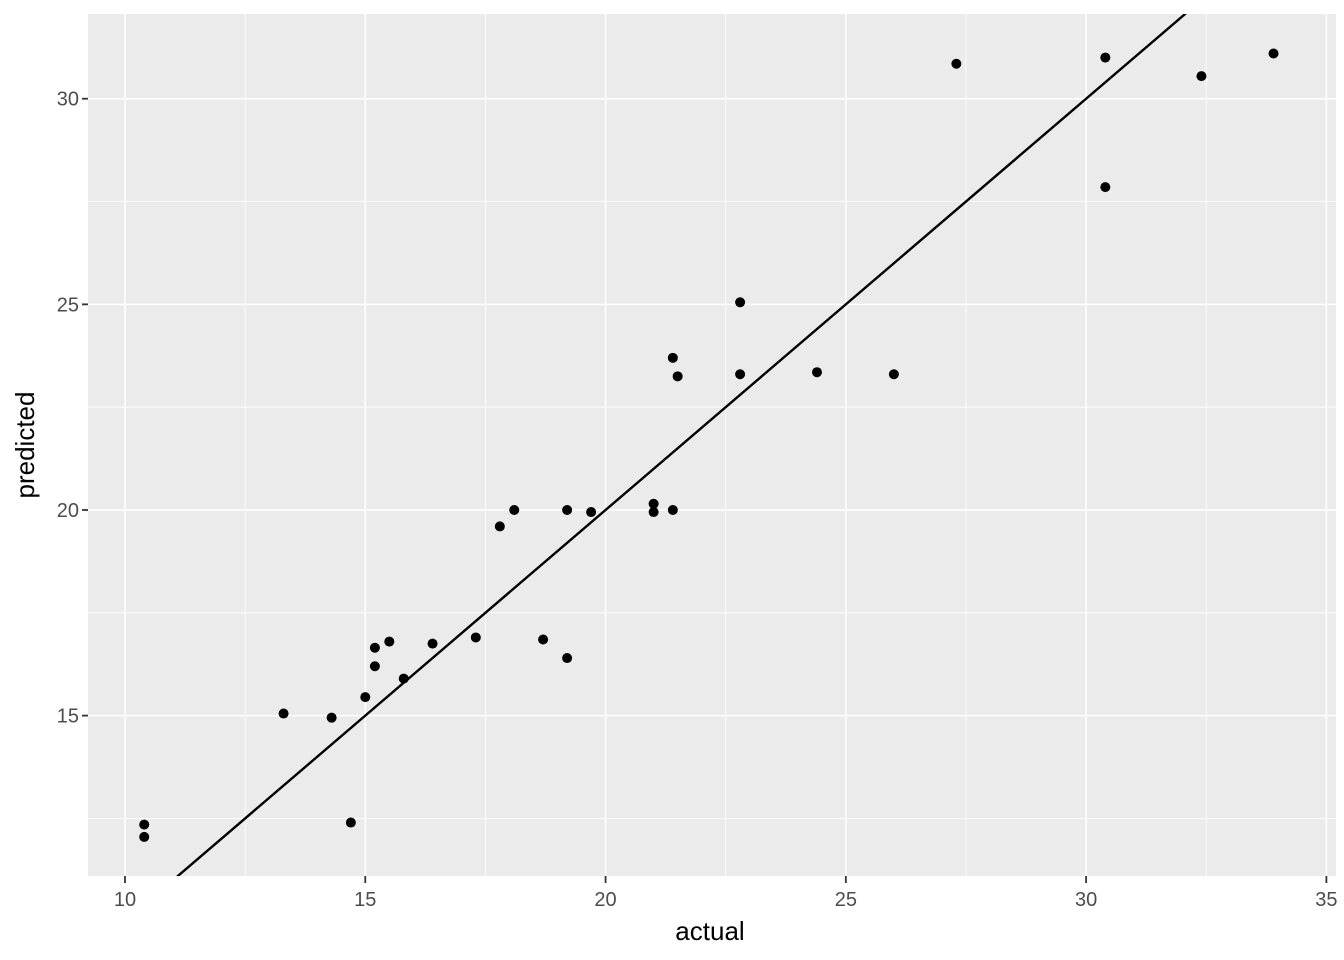  Describe the element at coordinates (1086, 900) in the screenshot. I see `x-tick-label: 30` at that location.